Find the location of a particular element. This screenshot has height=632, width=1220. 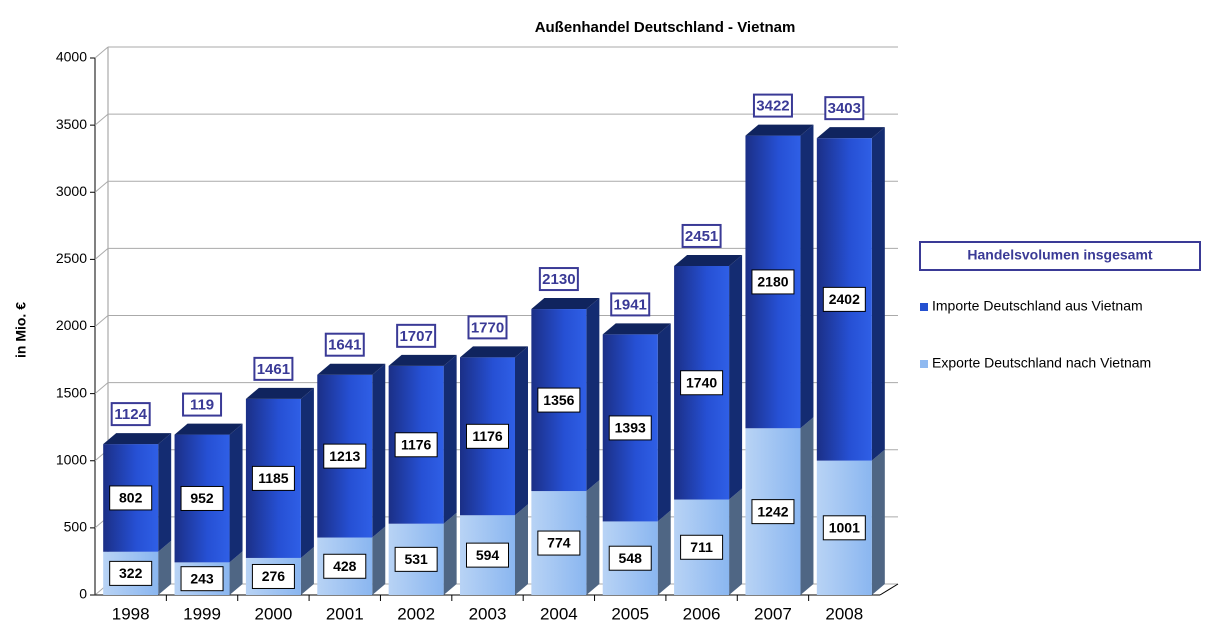

x-tick-label: 2004 is located at coordinates (559, 613).